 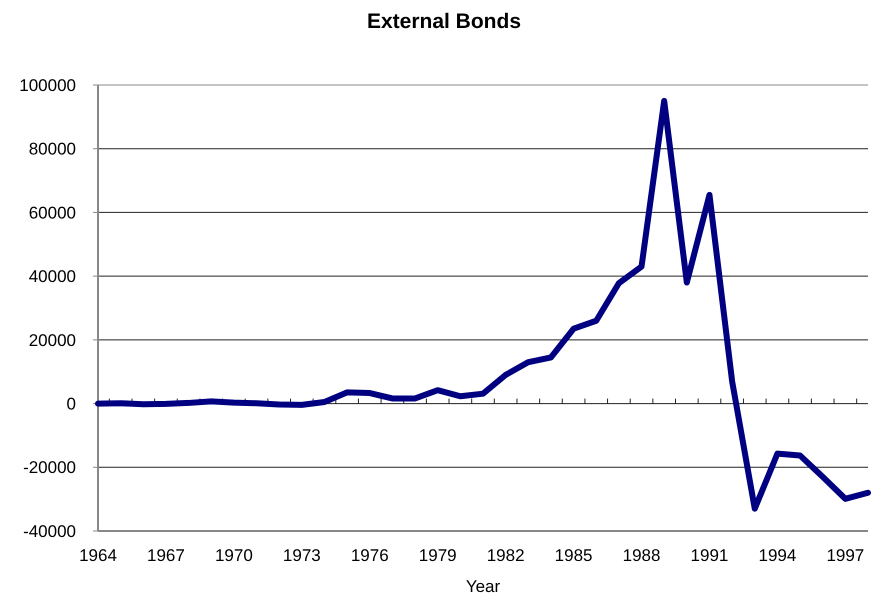 What do you see at coordinates (98, 555) in the screenshot?
I see `x-tick-label: 1964` at bounding box center [98, 555].